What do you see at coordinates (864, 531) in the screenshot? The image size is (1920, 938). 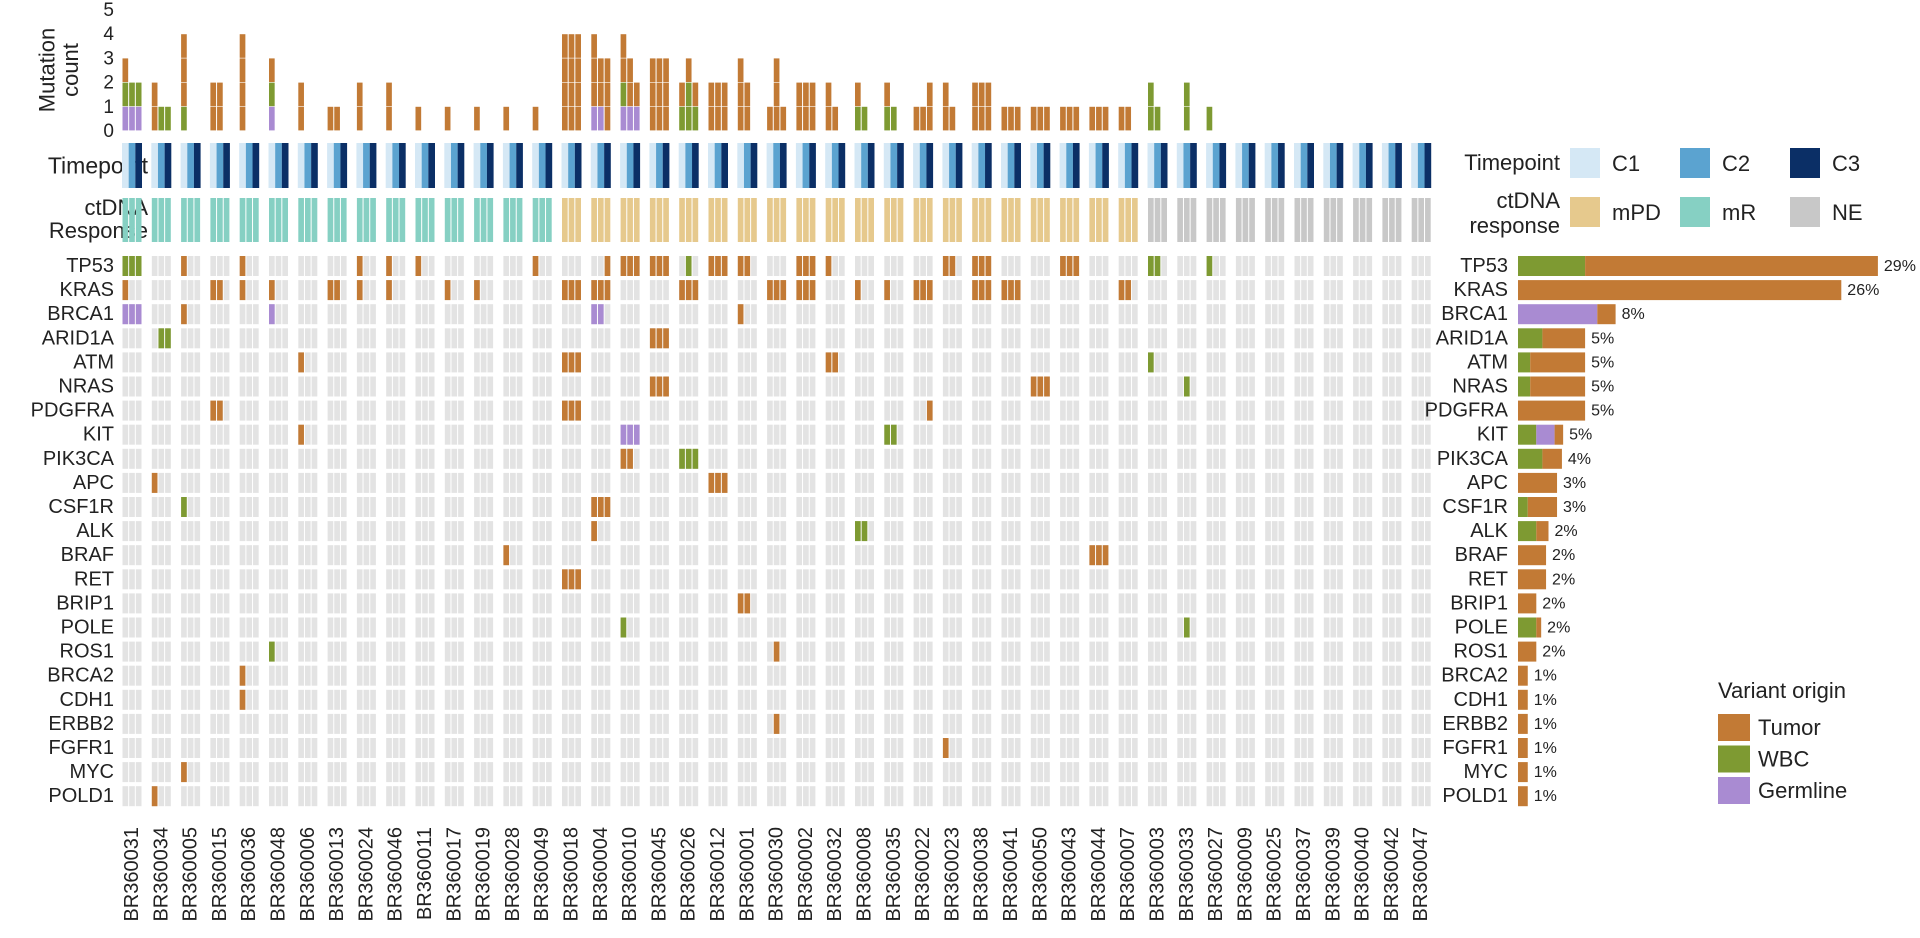 I see `mutation-cell-alk-br360008` at bounding box center [864, 531].